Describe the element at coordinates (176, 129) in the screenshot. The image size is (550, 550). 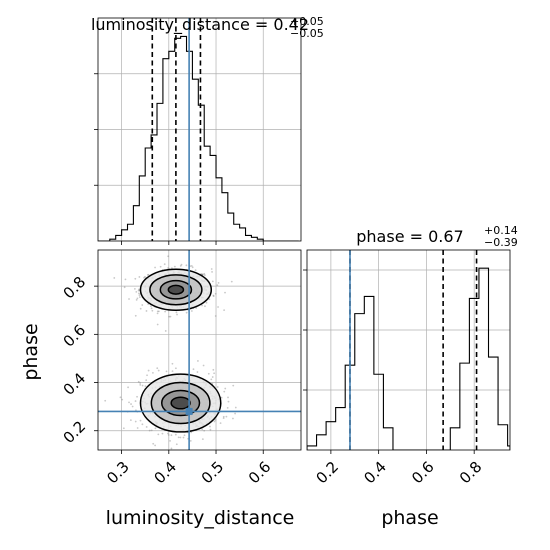
I see `quantile-lines-top` at that location.